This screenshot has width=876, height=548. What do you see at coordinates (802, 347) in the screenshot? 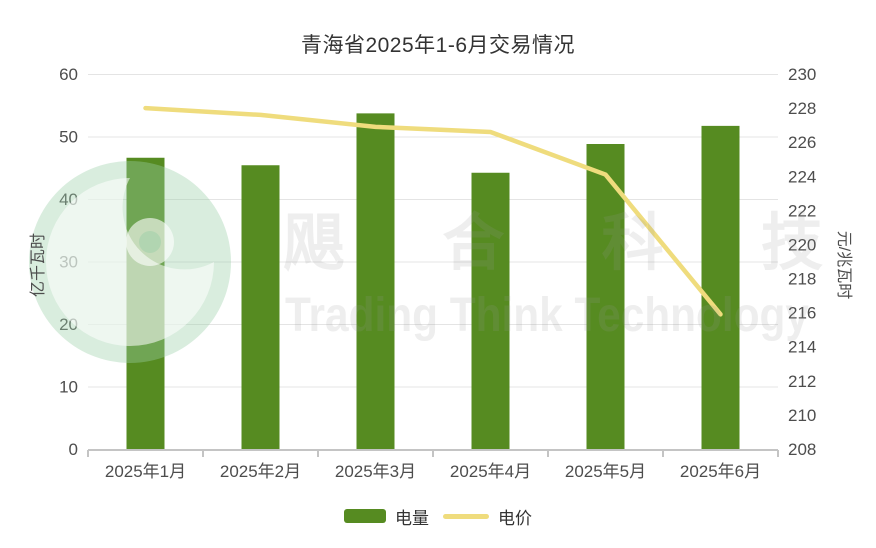
I see `right-axis-tick-label: 214` at bounding box center [802, 347].